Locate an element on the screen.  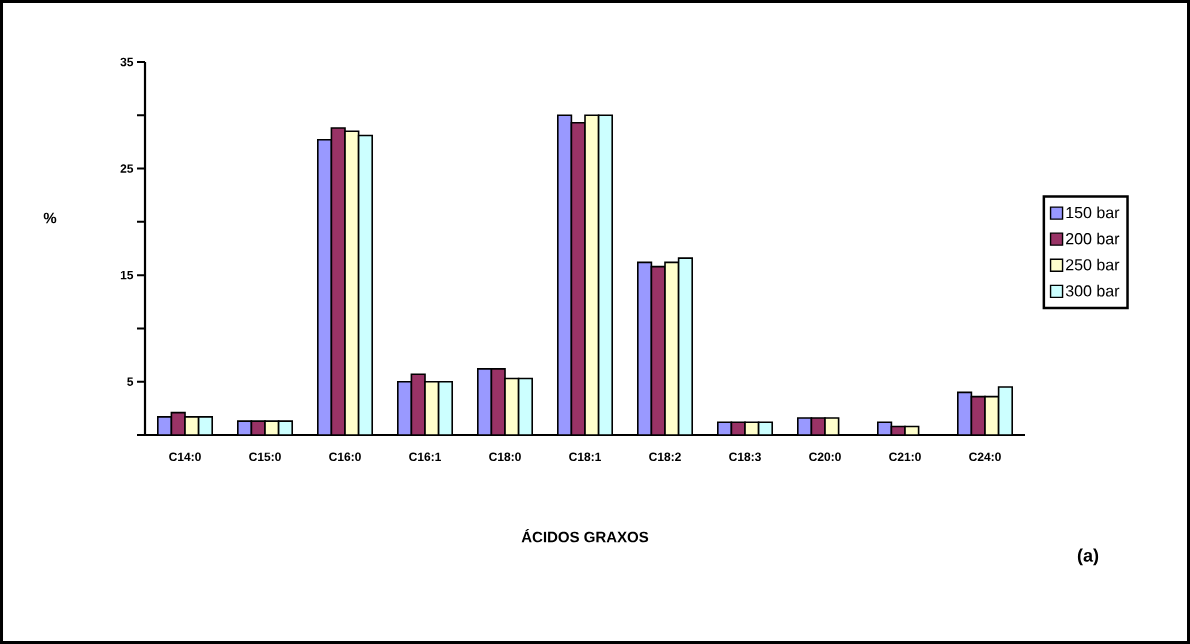
x-tick-label: C16:0 is located at coordinates (345, 457).